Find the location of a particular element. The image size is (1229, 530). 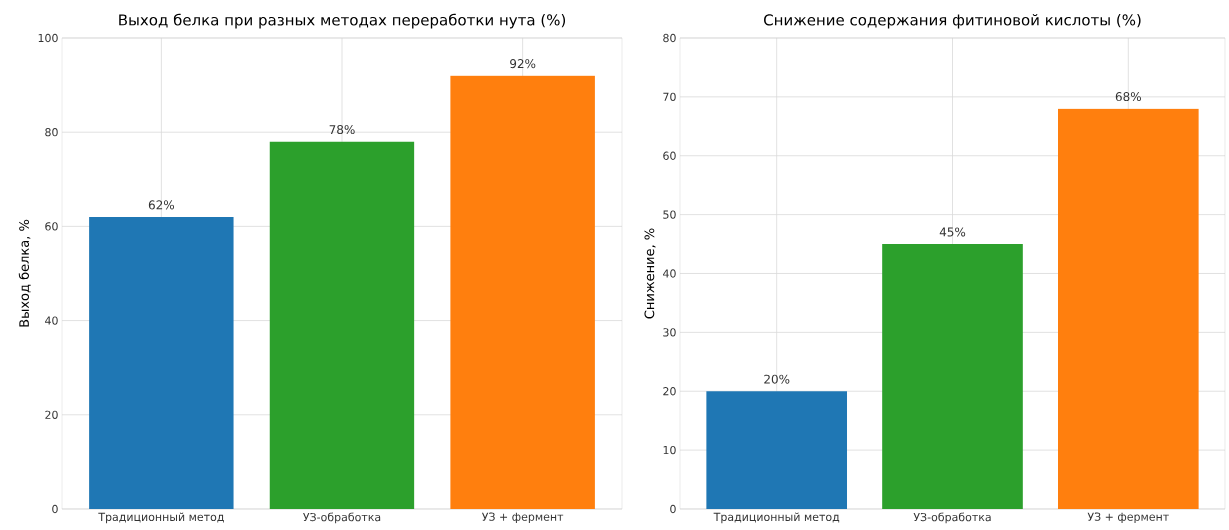

chart-title: Выход белка при разных методах переработки нута (%) is located at coordinates (342, 21).